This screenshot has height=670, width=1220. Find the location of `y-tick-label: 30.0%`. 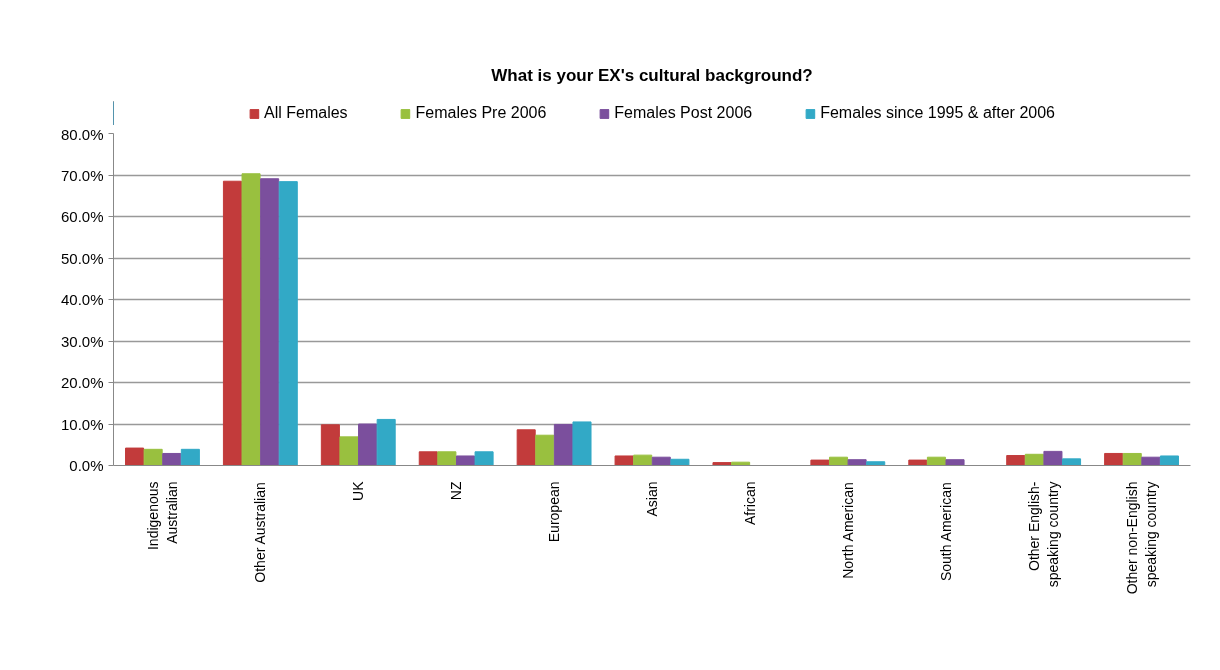

y-tick-label: 30.0% is located at coordinates (82, 341).